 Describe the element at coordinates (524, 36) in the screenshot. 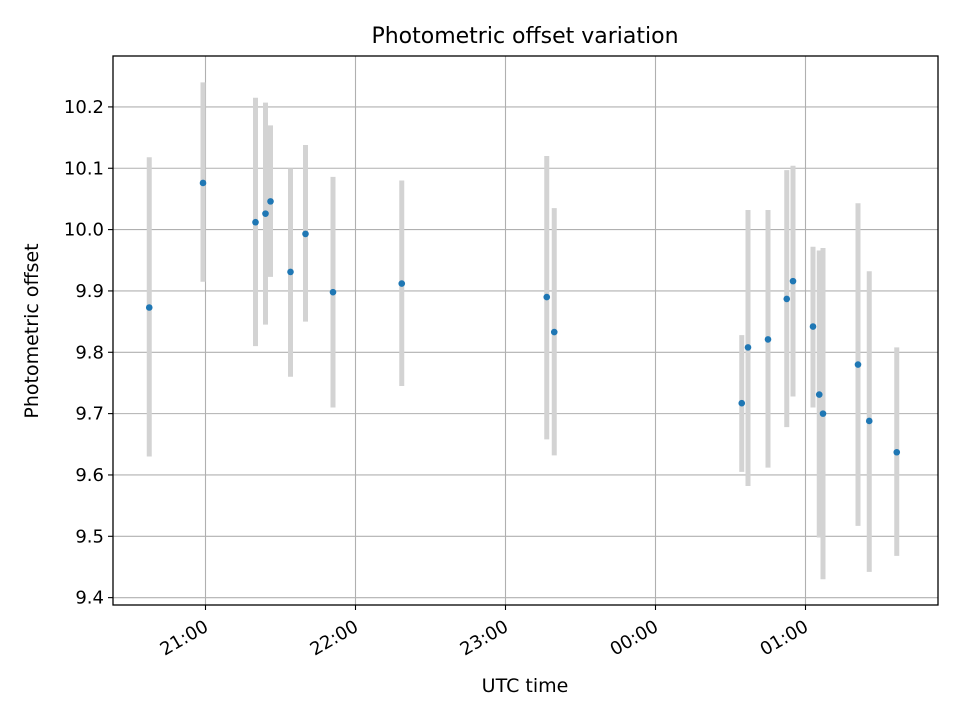

I see `chart-title: Photometric offset variation` at that location.